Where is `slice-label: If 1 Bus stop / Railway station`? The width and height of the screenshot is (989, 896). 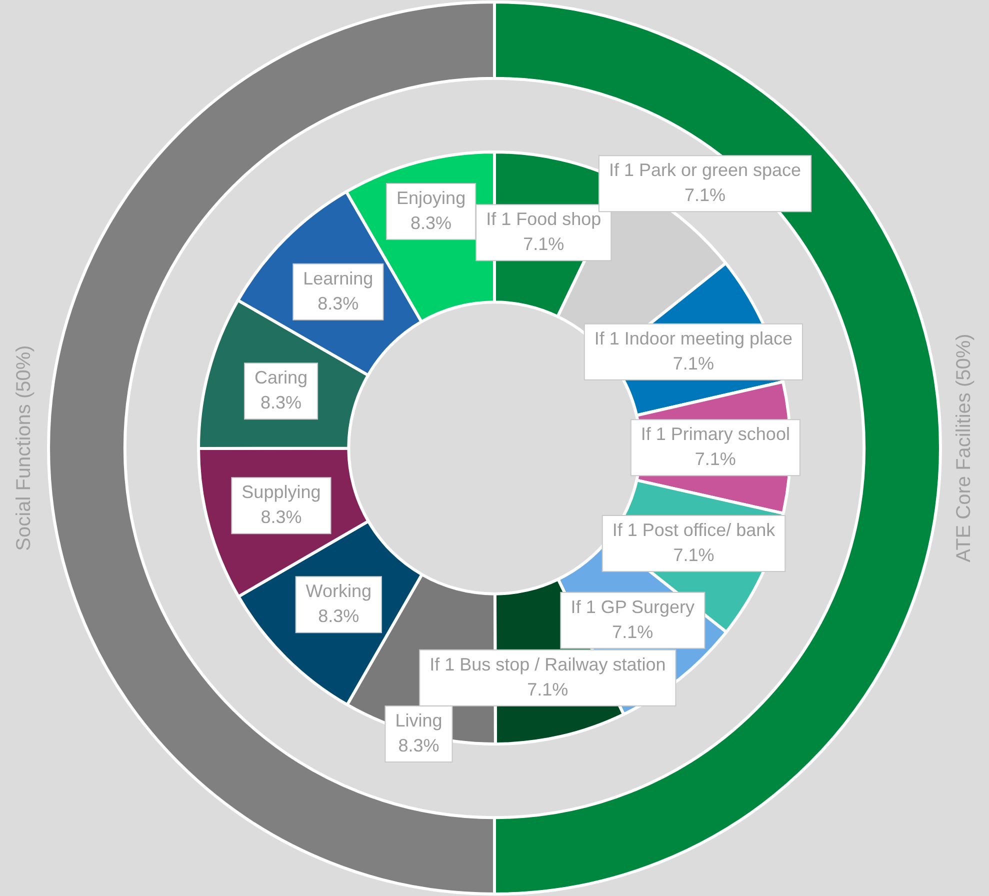
slice-label: If 1 Bus stop / Railway station is located at coordinates (548, 664).